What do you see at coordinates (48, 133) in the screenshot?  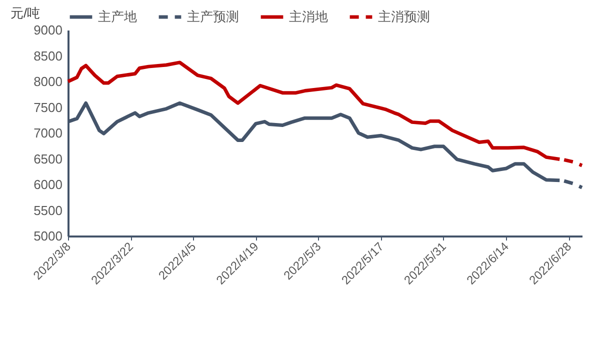 I see `y-tick-label: 7000` at bounding box center [48, 133].